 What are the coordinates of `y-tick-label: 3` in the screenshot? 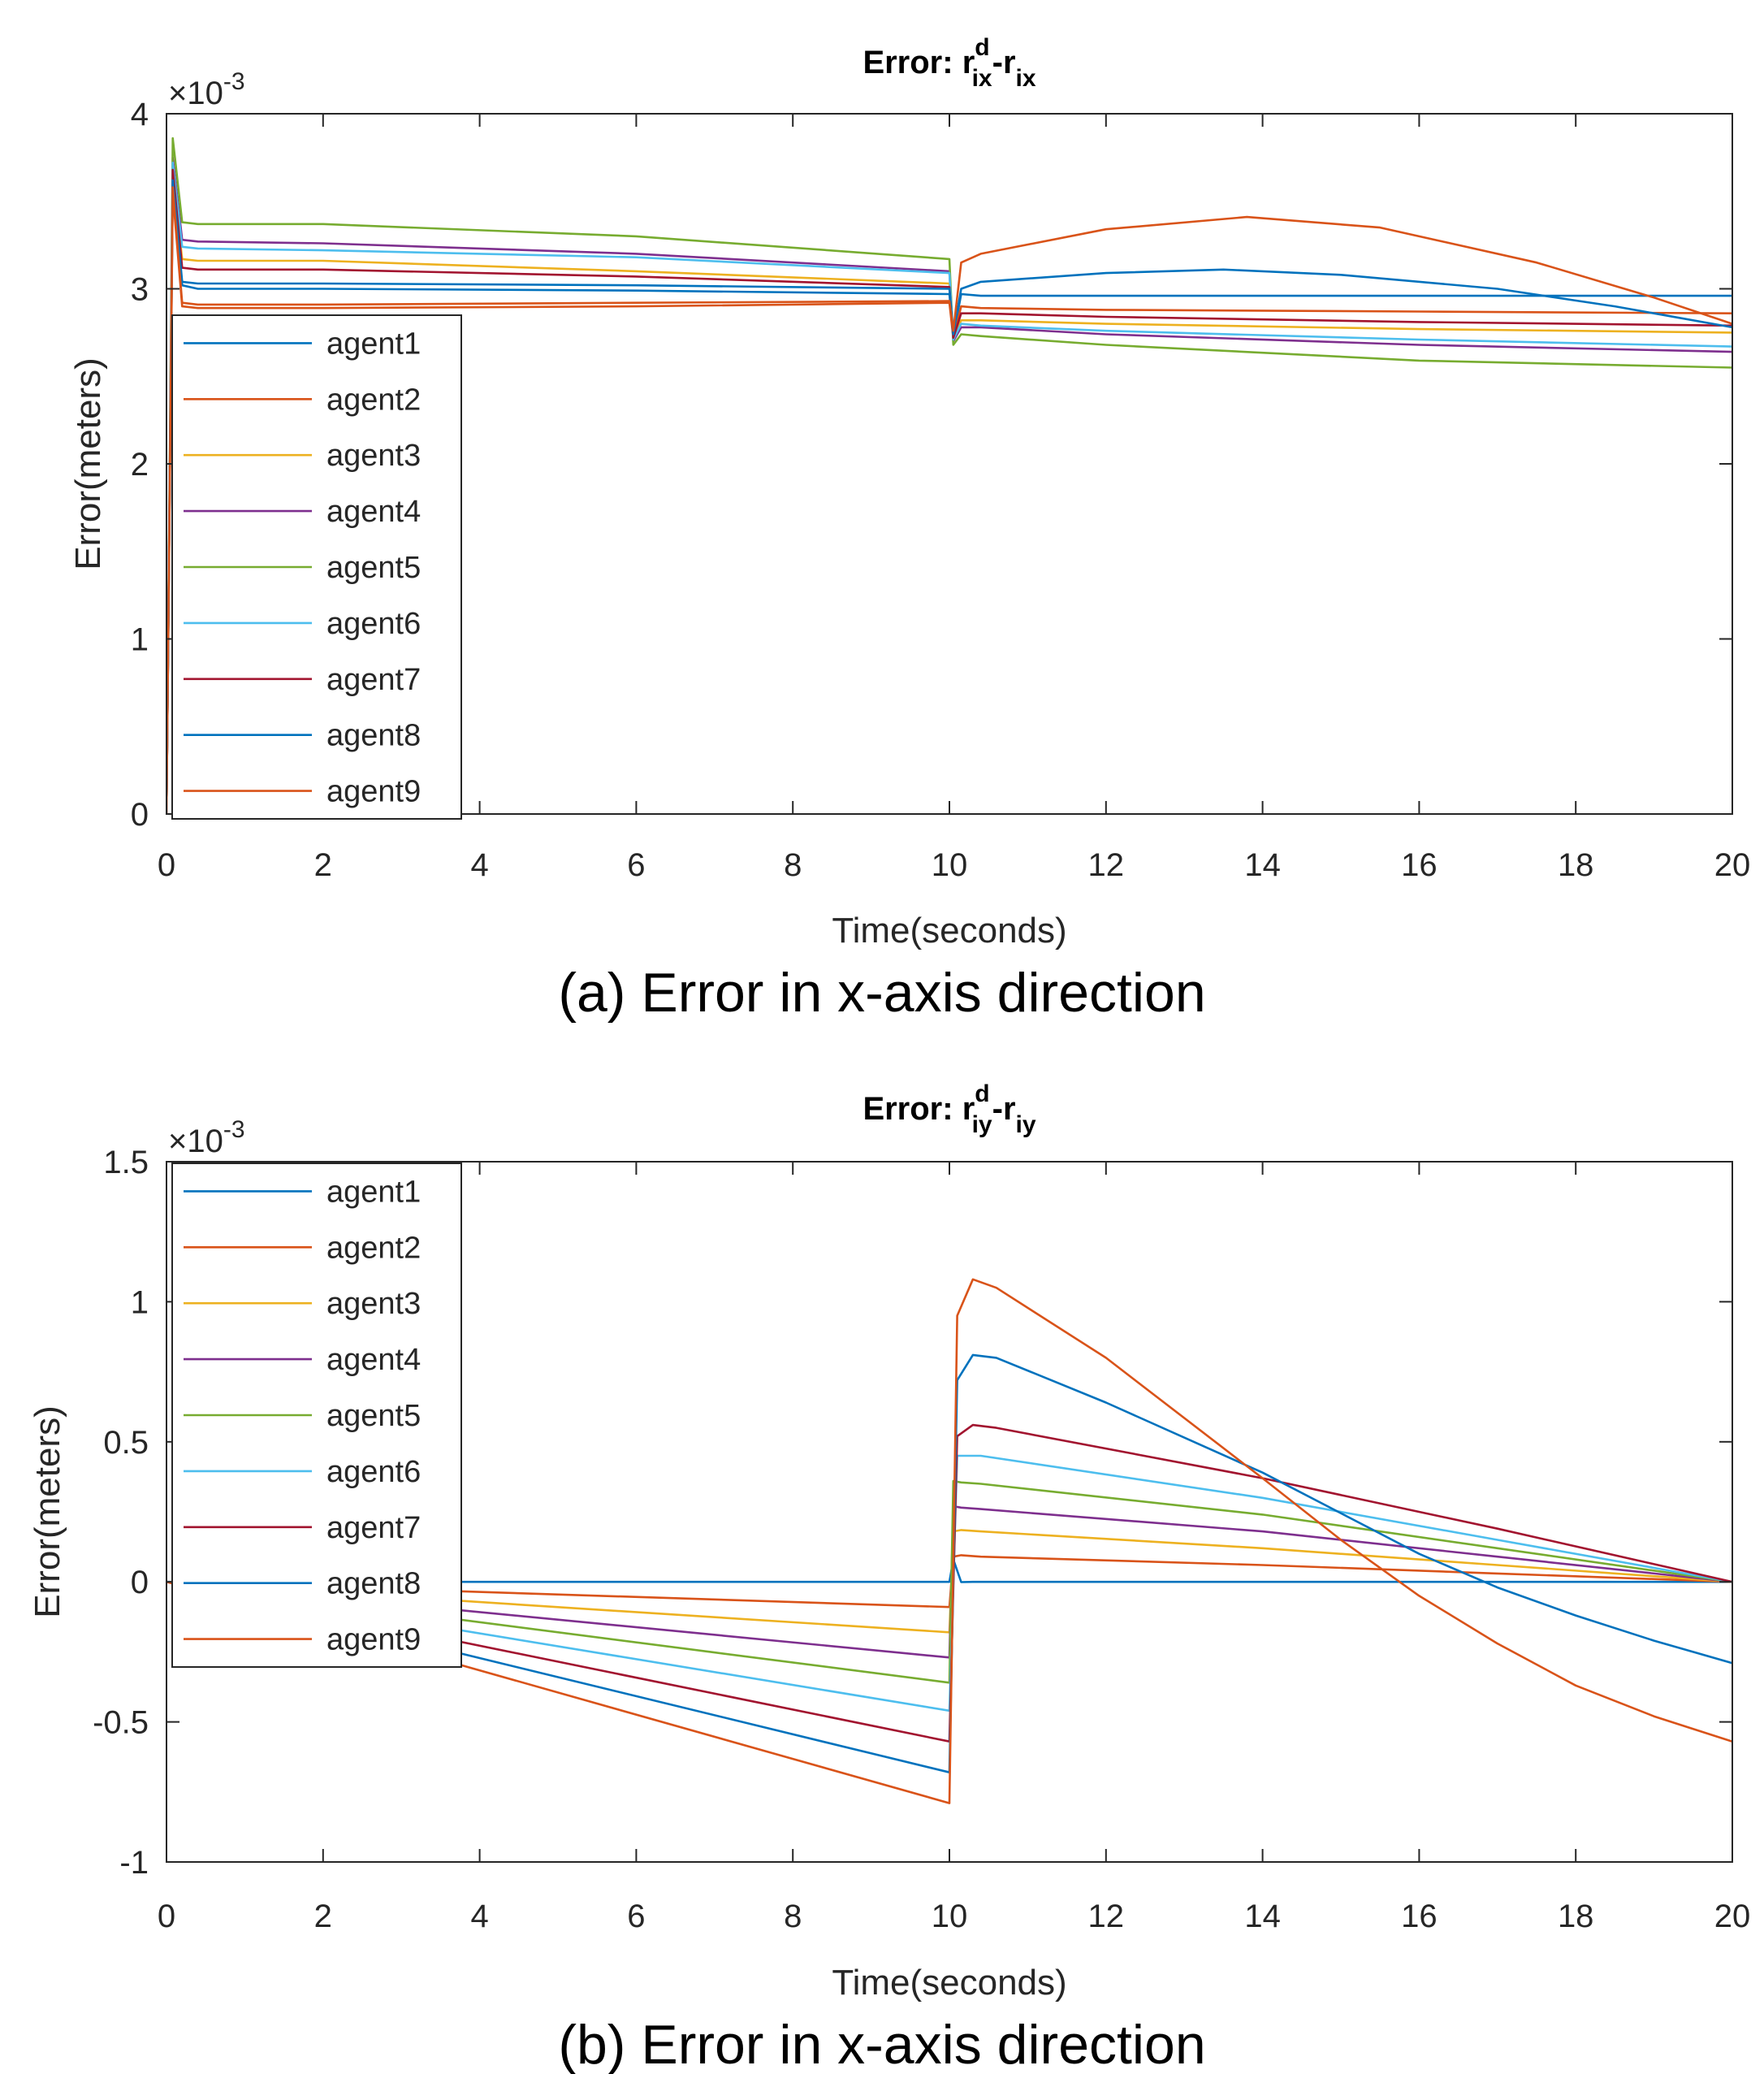 It's located at (140, 290).